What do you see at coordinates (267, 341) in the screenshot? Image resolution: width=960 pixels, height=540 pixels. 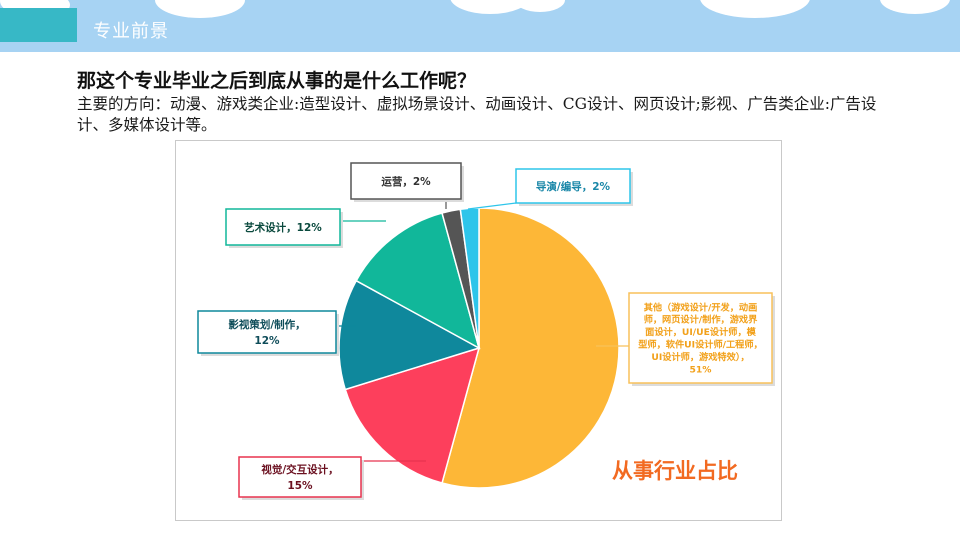 I see `callout-label: 12%` at bounding box center [267, 341].